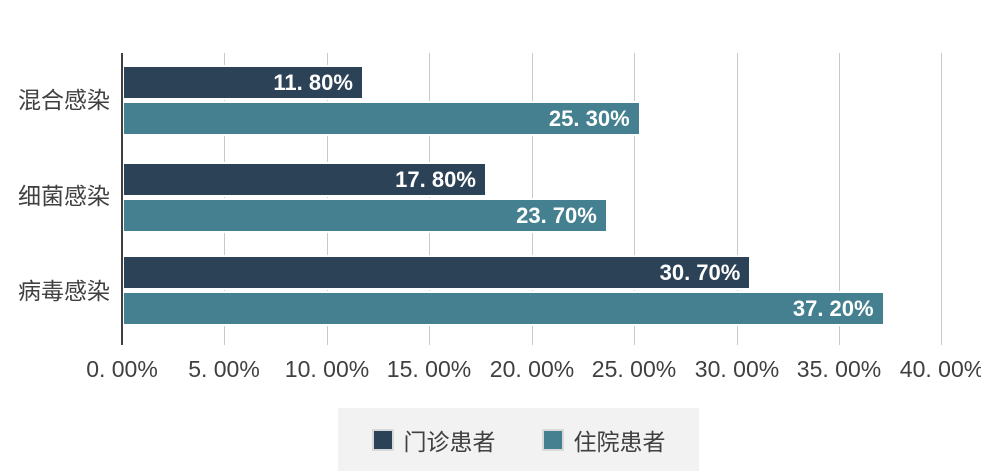  Describe the element at coordinates (243, 82) in the screenshot. I see `bar-outpatient-mixed-infection: 11. 80%` at that location.